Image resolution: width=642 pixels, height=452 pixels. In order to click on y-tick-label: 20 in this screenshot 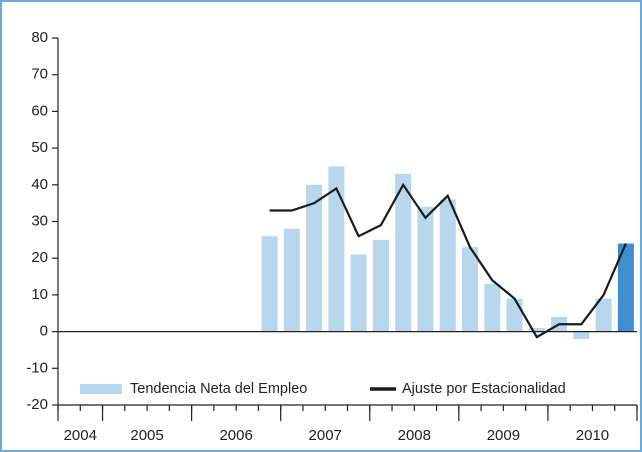, I will do `click(39, 257)`.